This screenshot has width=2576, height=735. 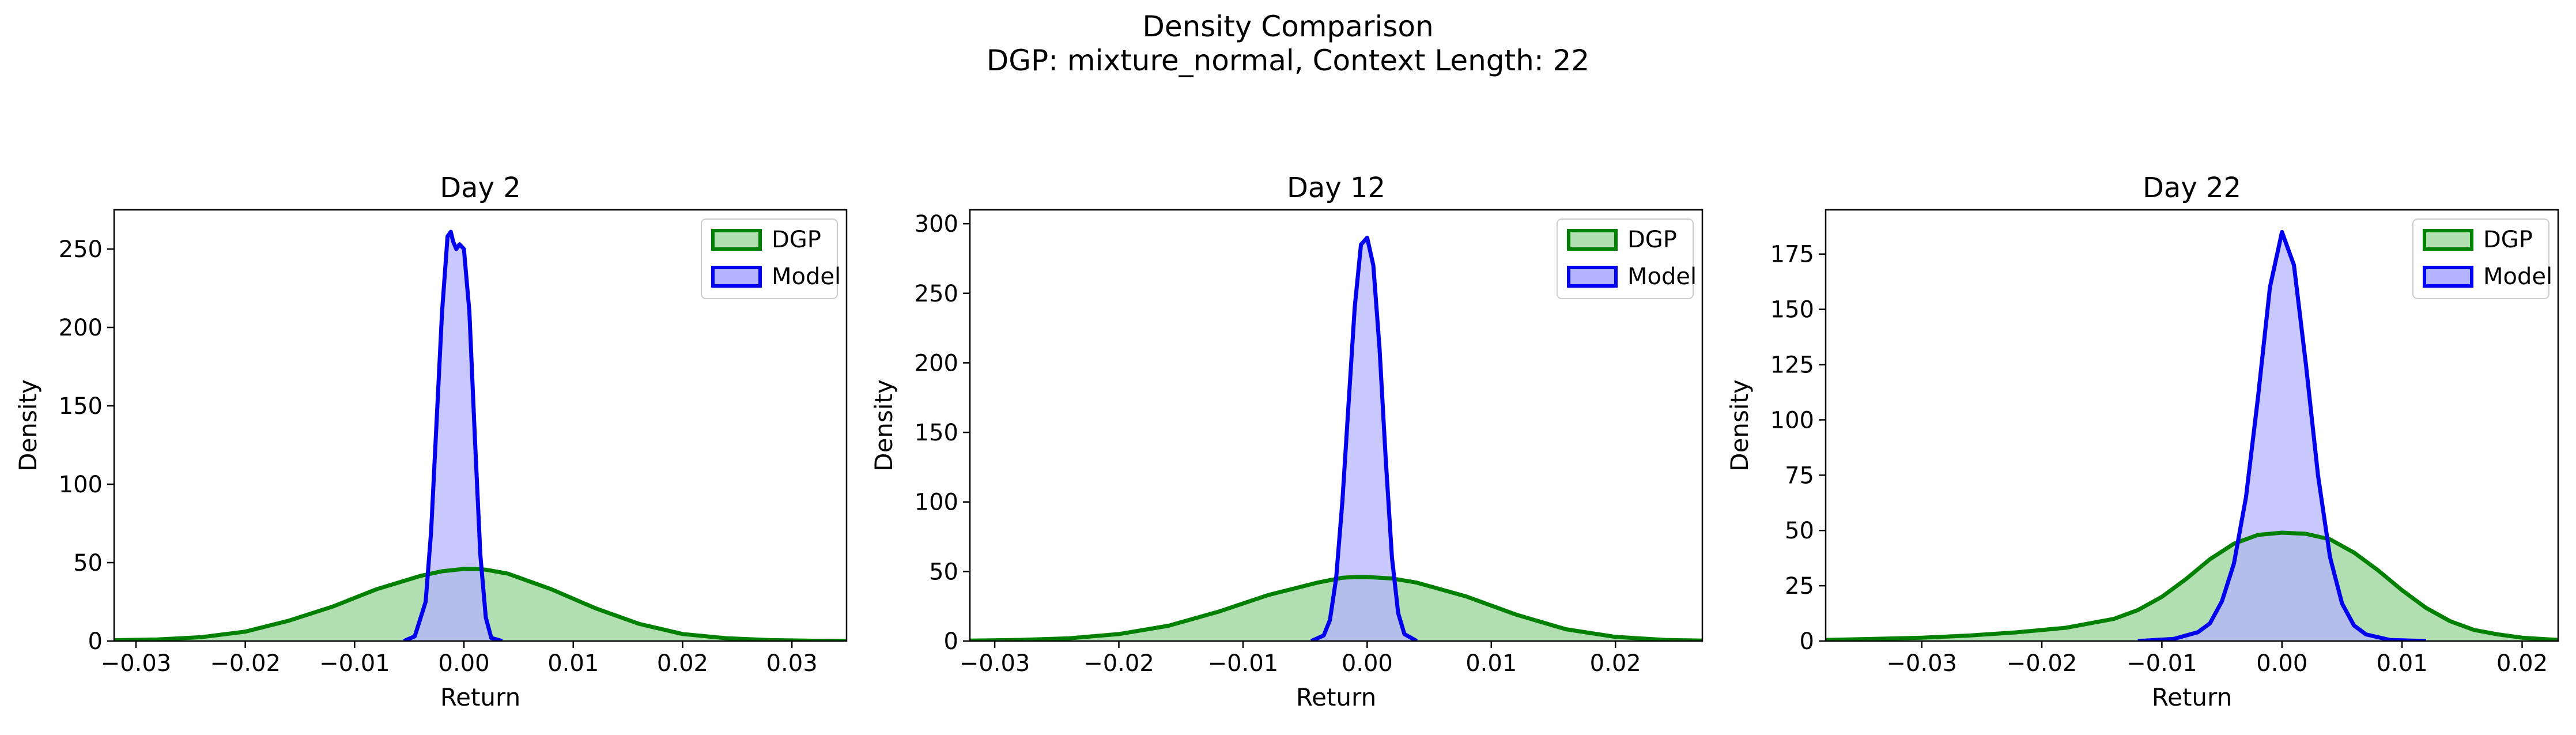 I want to click on subplot-title: Day 22, so click(x=2192, y=188).